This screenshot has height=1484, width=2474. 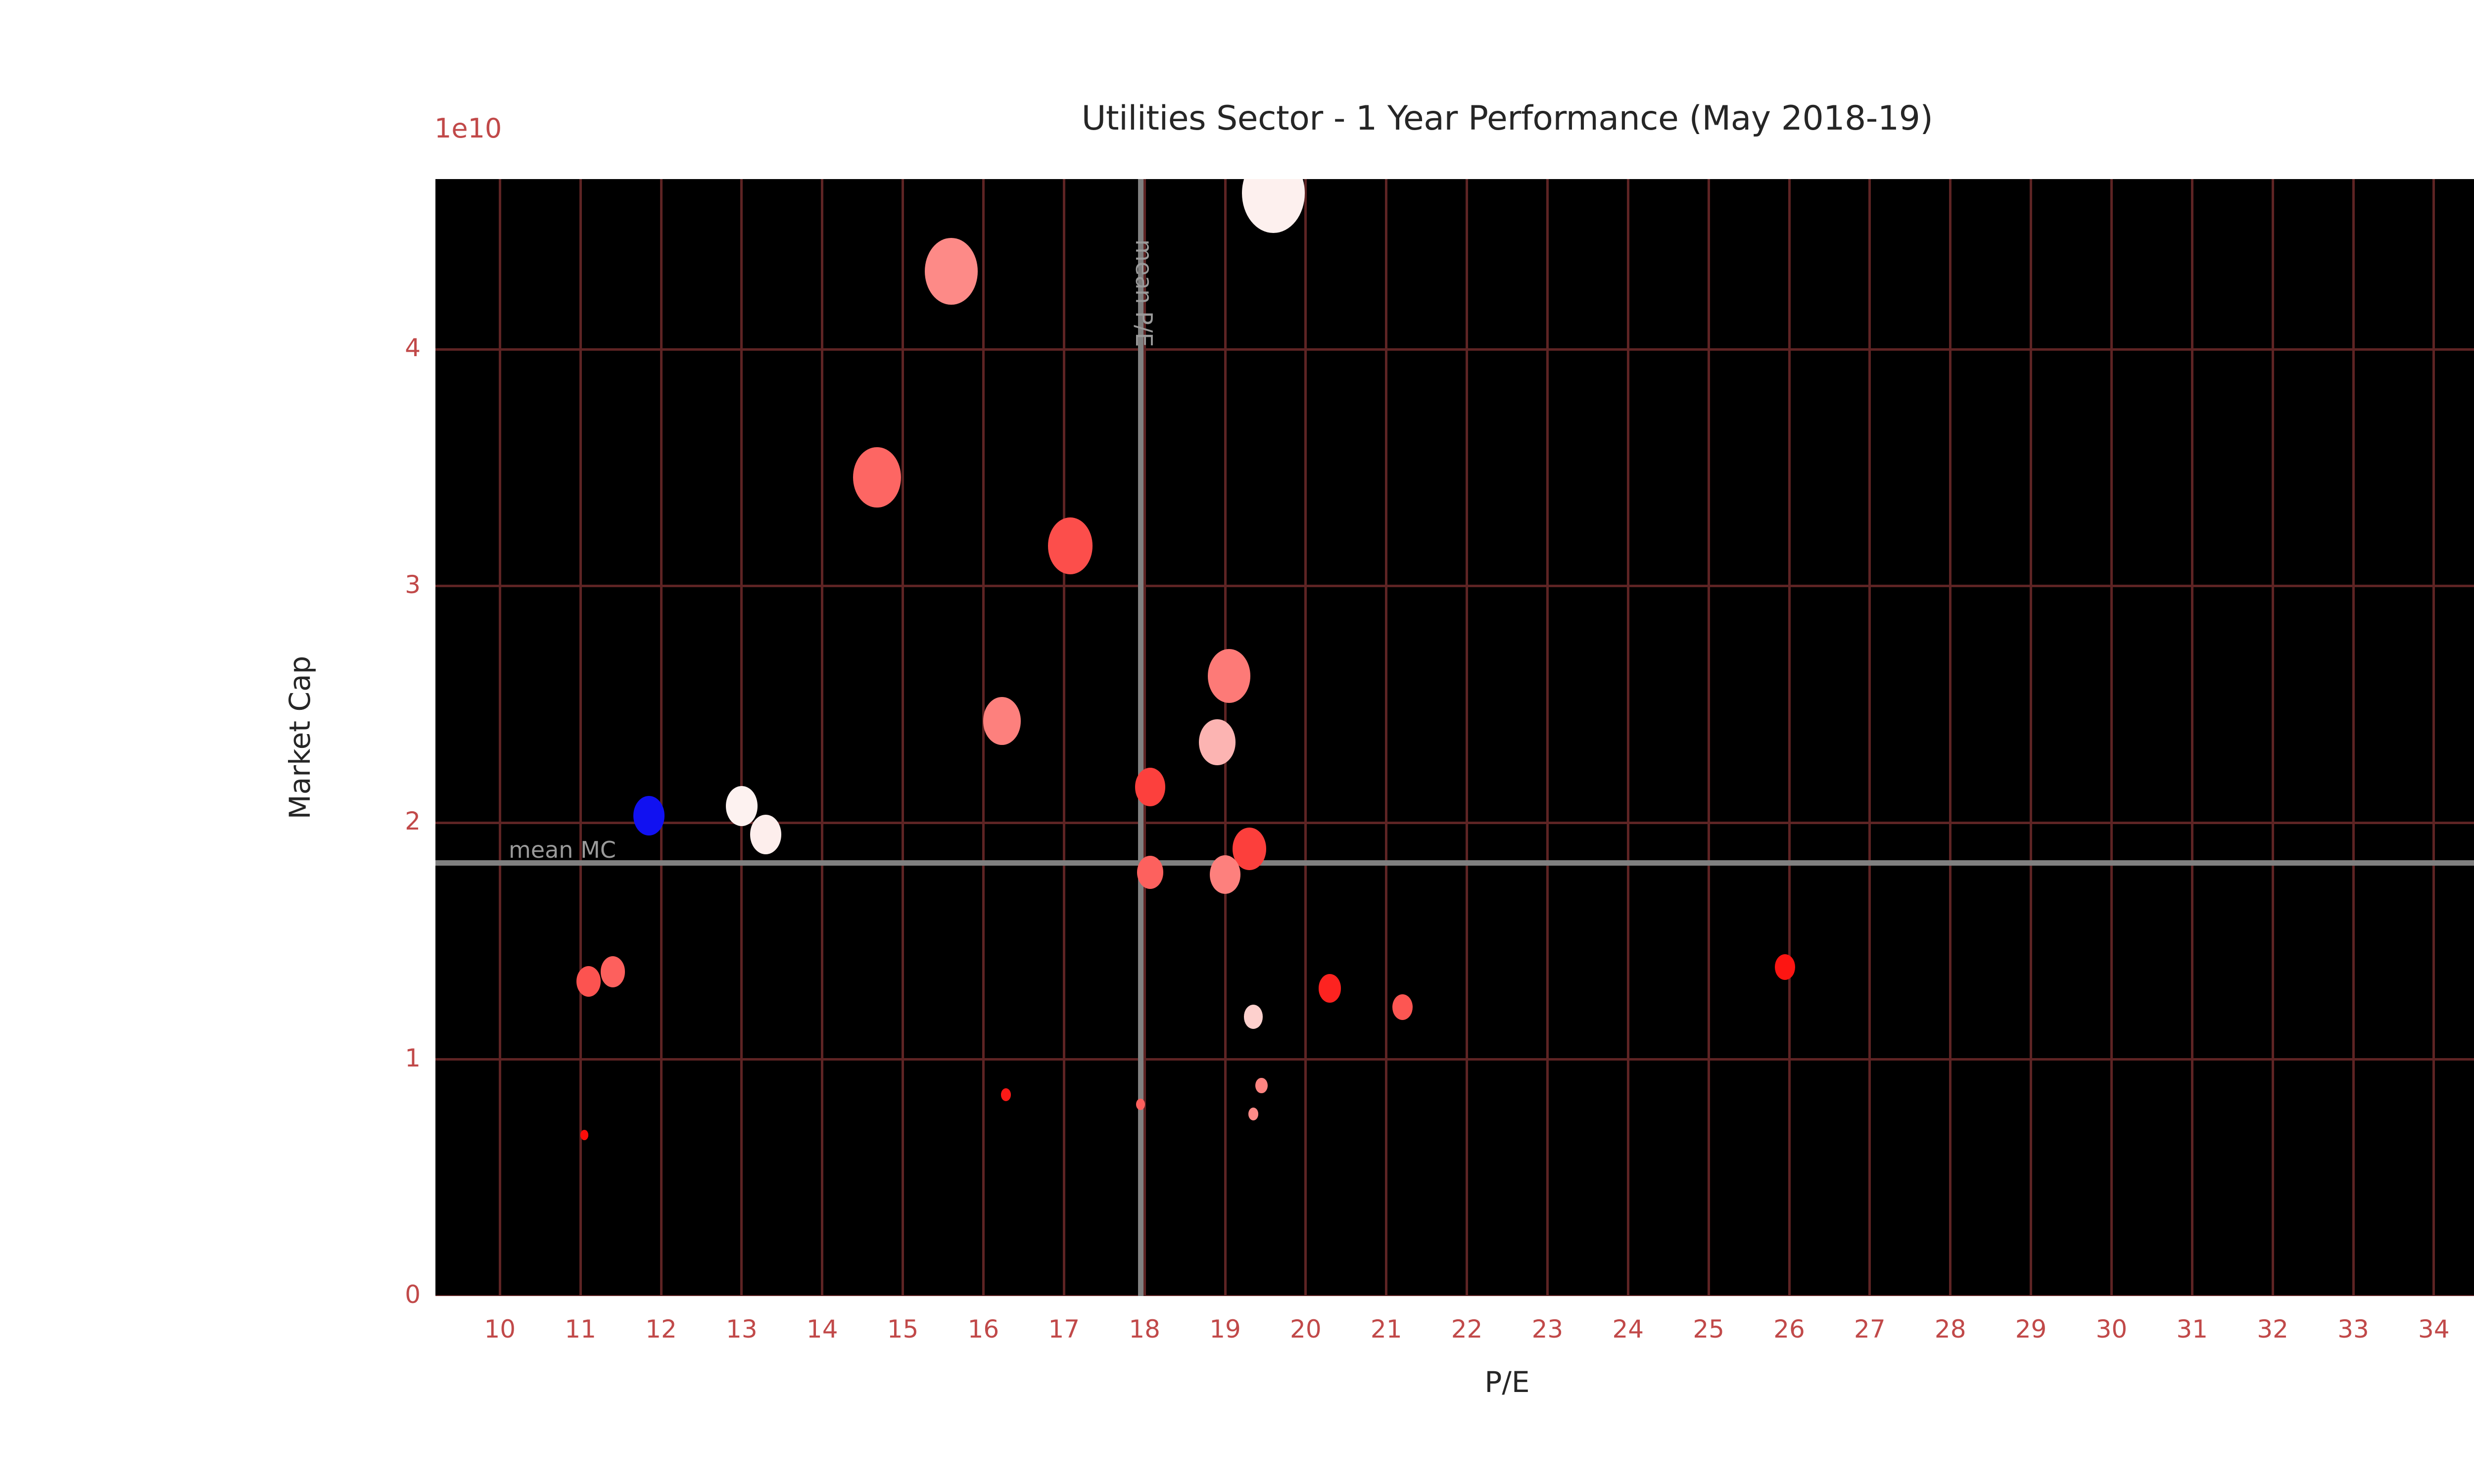 What do you see at coordinates (1306, 1329) in the screenshot?
I see `x-tick-label: 20` at bounding box center [1306, 1329].